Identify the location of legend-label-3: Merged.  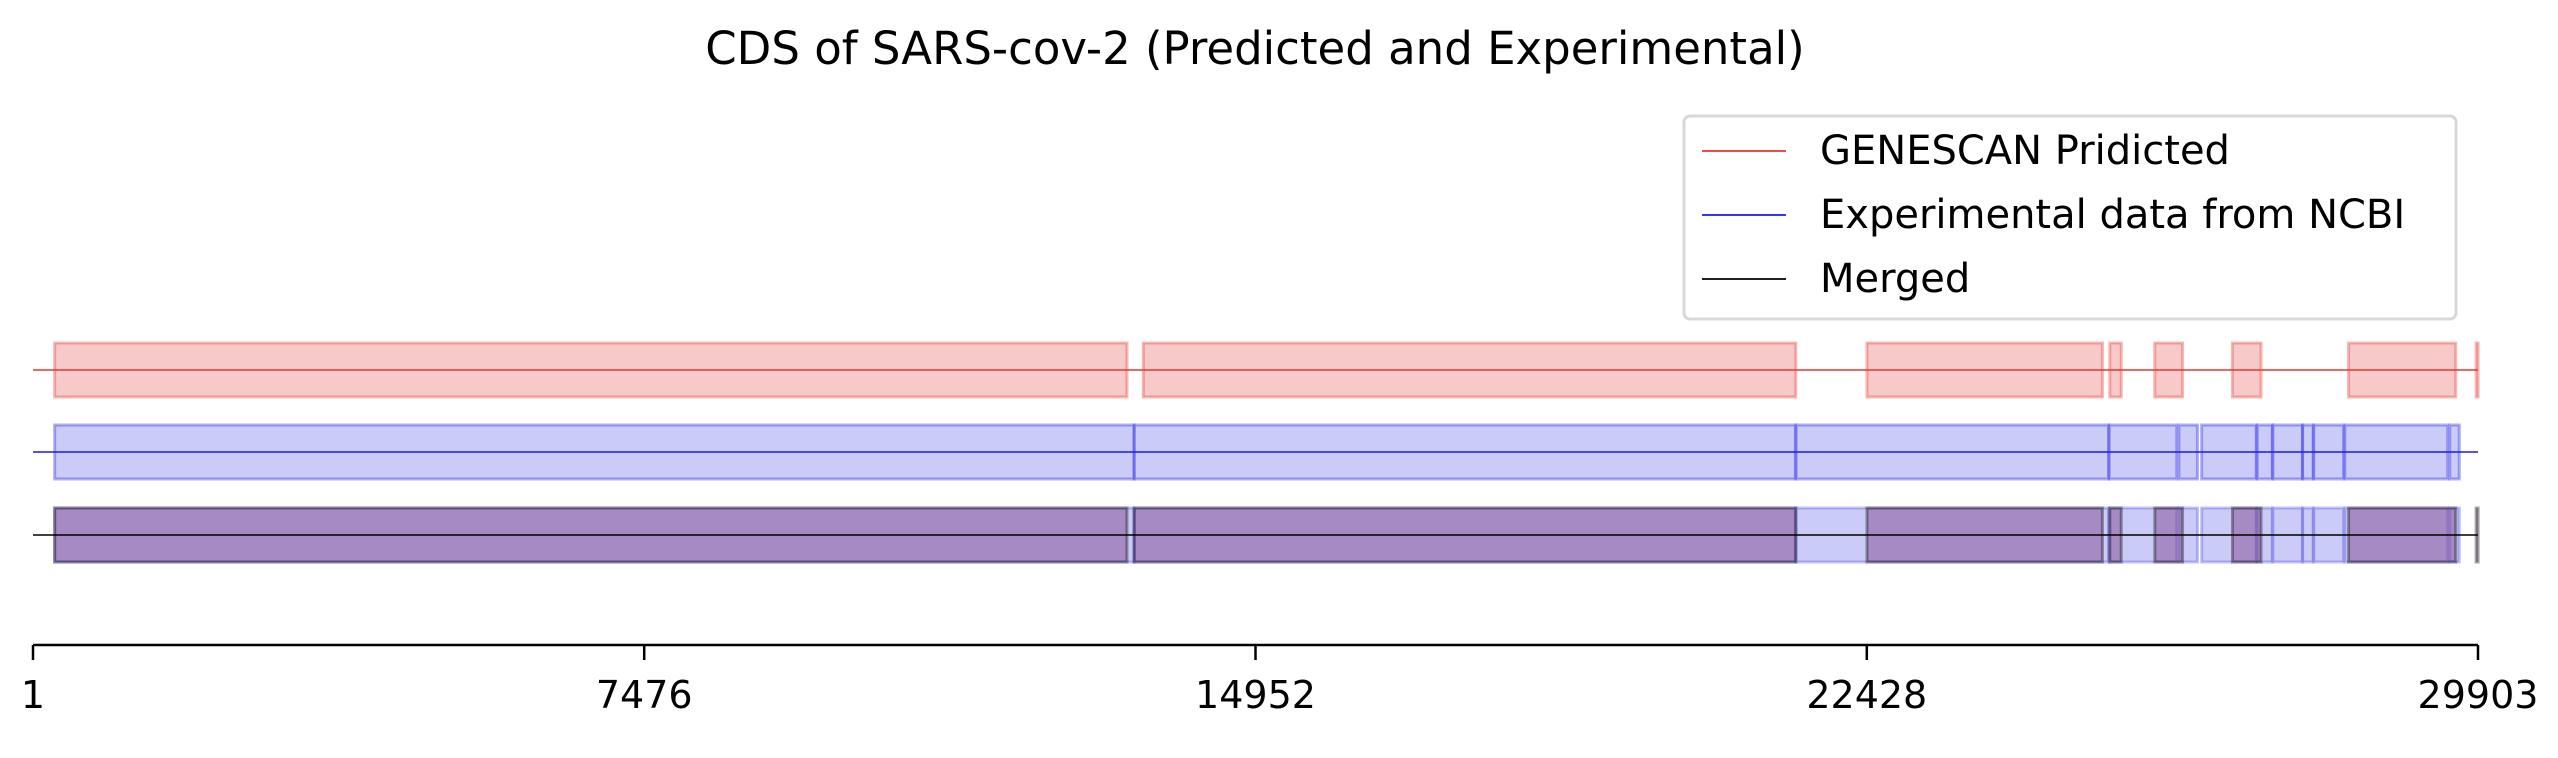
(1895, 279).